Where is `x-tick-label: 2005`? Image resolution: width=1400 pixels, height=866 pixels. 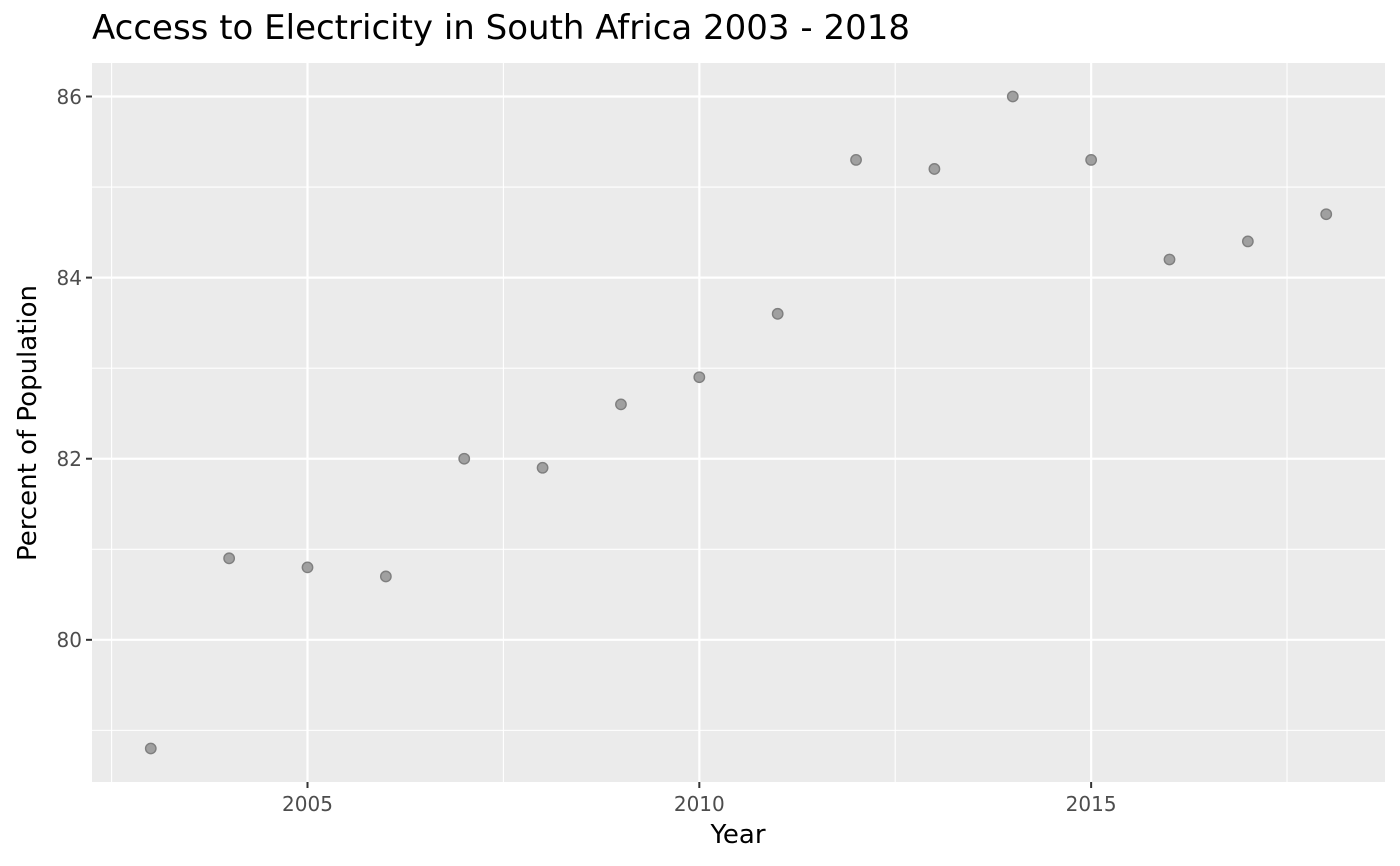 x-tick-label: 2005 is located at coordinates (307, 804).